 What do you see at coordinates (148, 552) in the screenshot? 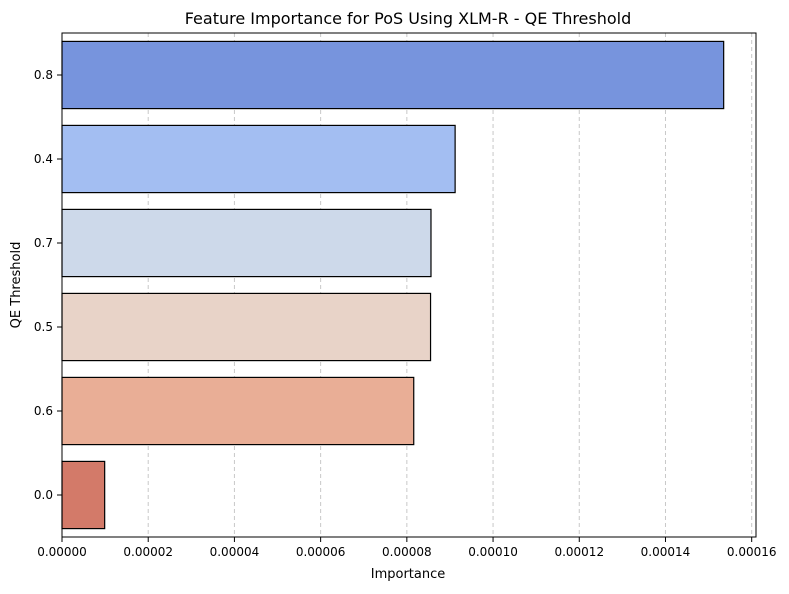
I see `x-tick-label: 0.00002` at bounding box center [148, 552].